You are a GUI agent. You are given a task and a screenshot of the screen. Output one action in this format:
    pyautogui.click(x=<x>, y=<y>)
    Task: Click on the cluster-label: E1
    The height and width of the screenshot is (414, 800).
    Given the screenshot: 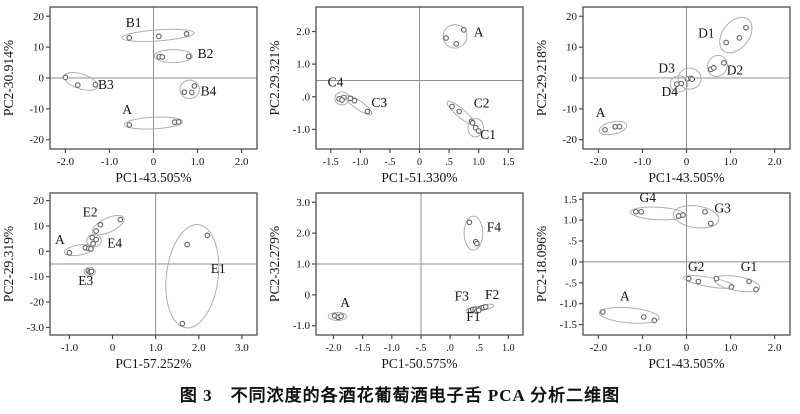 What is the action you would take?
    pyautogui.click(x=218, y=268)
    